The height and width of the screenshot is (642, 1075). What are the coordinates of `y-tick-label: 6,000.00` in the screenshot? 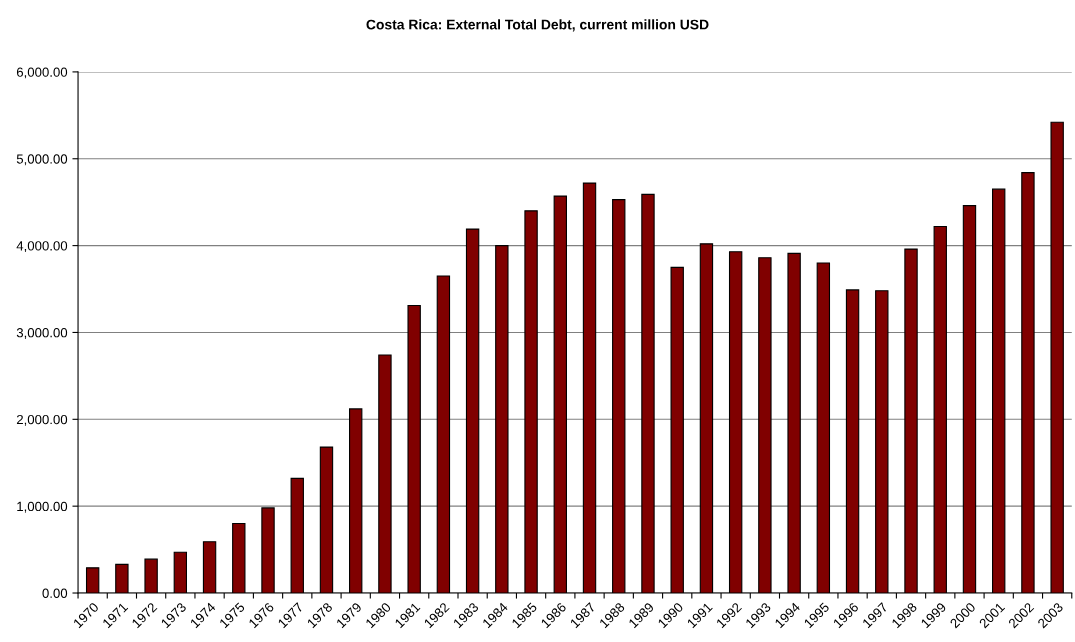 It's located at (42, 73).